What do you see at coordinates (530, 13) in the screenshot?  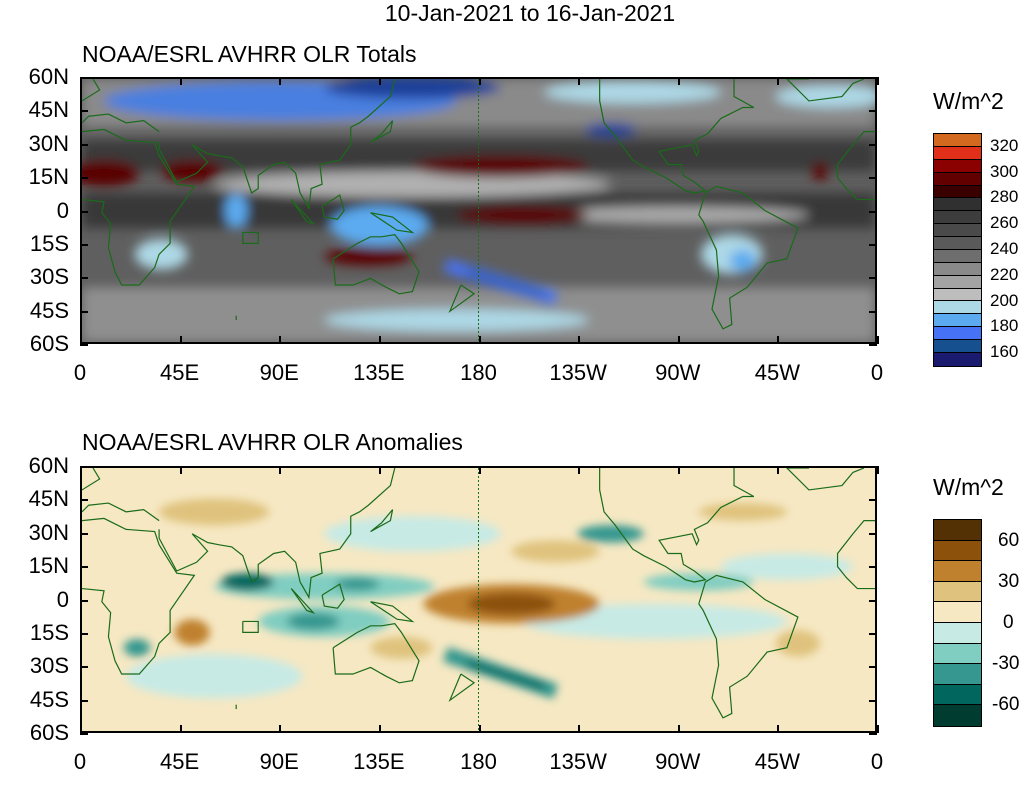 I see `main-title: 10-Jan-2021 to 16-Jan-2021` at bounding box center [530, 13].